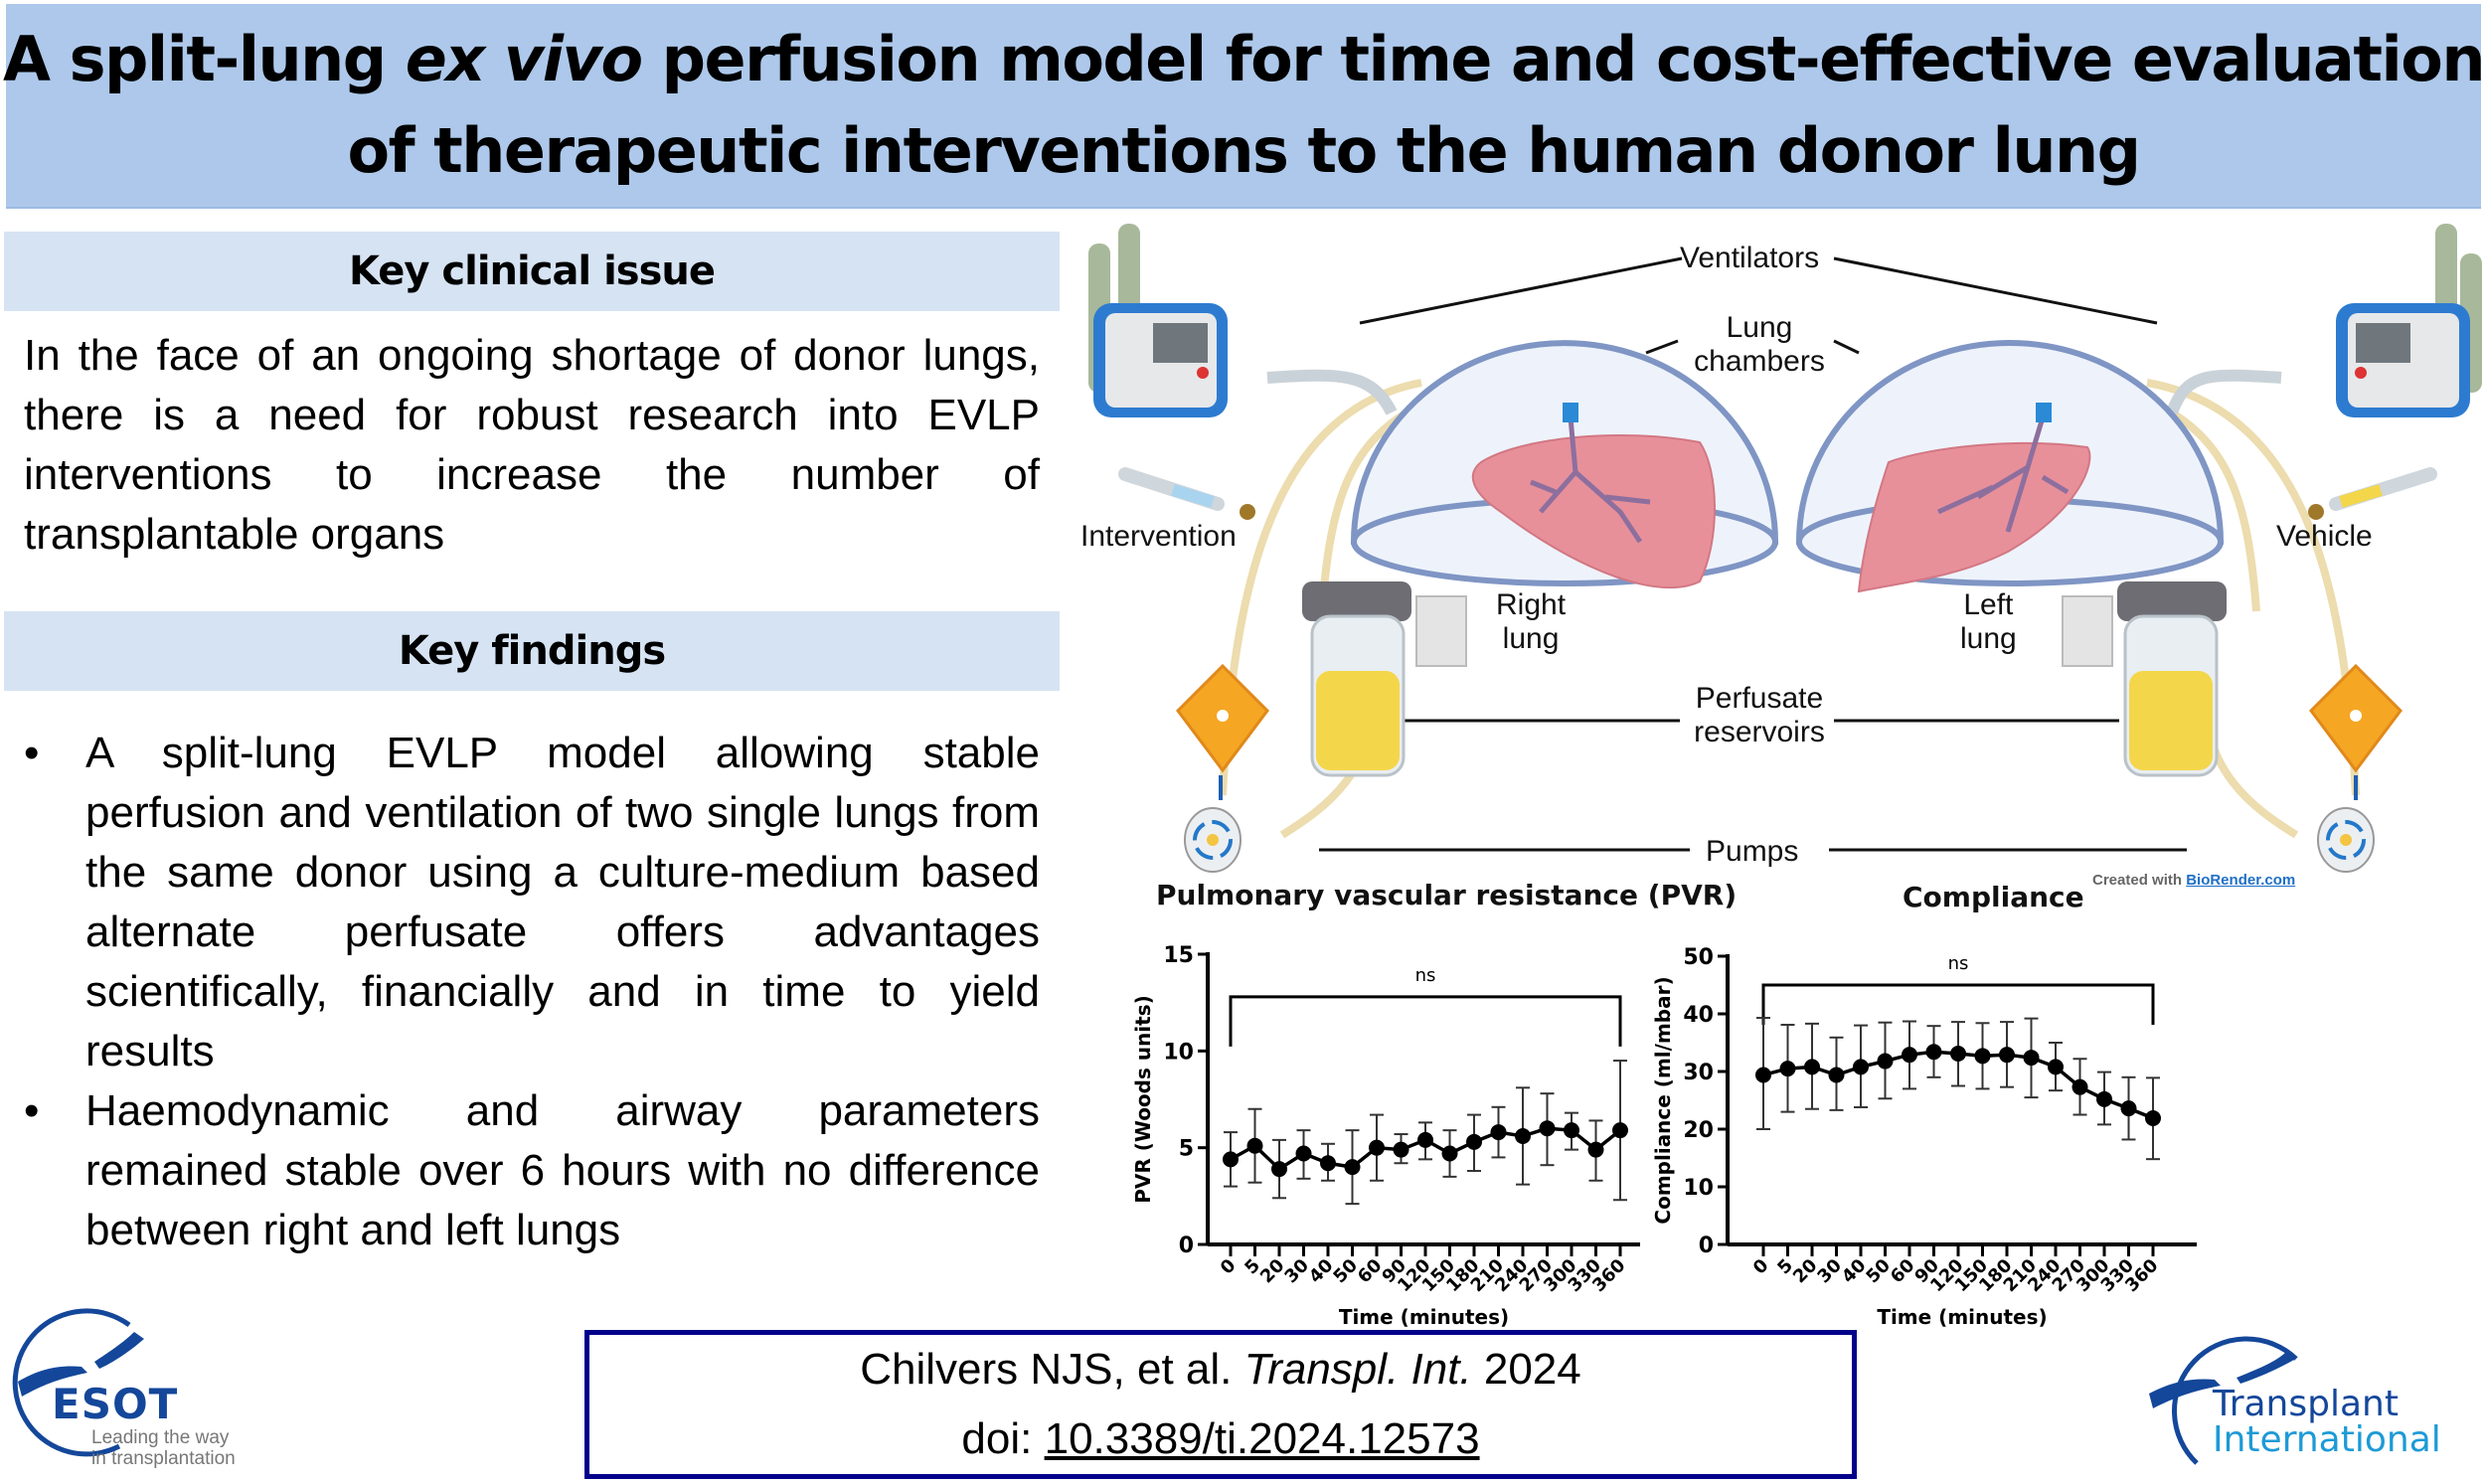 This screenshot has height=1484, width=2485. I want to click on intervention-syringe-icon, so click(1186, 493).